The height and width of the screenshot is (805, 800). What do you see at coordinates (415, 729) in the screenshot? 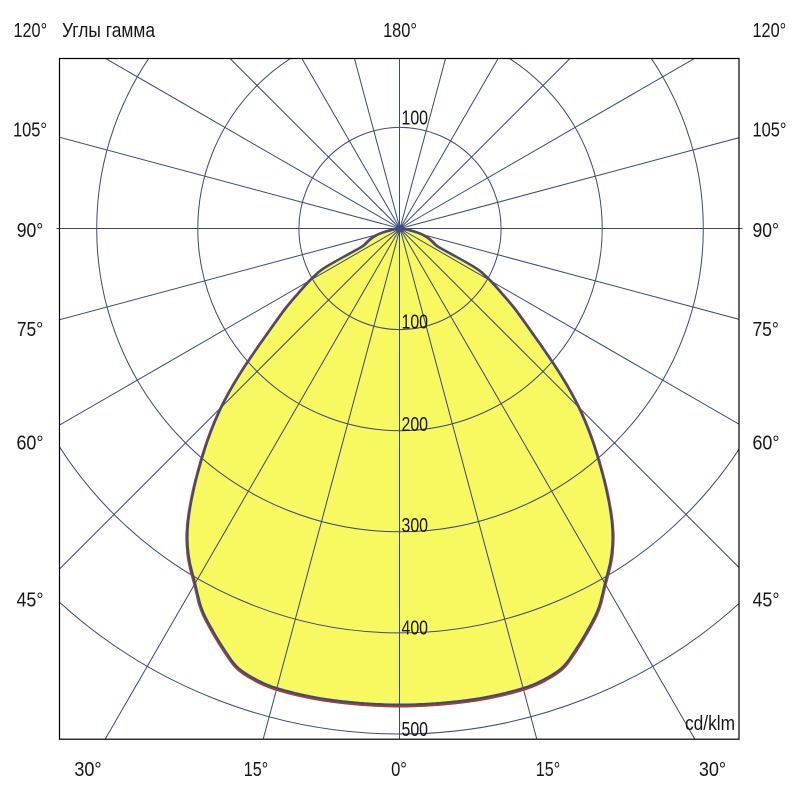
I see `svg-text: 500` at bounding box center [415, 729].